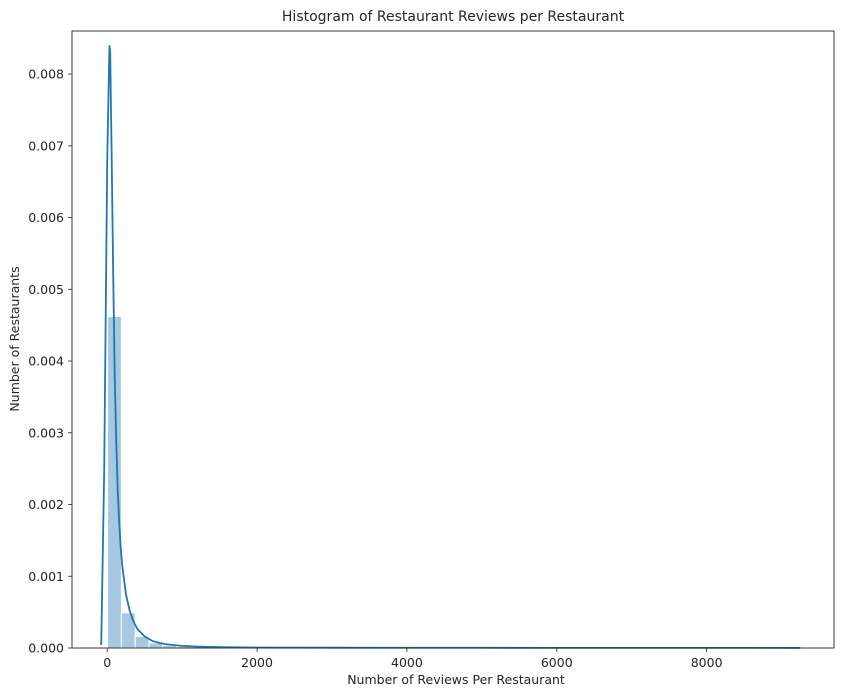 Image resolution: width=857 pixels, height=699 pixels. Describe the element at coordinates (46, 74) in the screenshot. I see `y-tick-label: 0.008` at that location.